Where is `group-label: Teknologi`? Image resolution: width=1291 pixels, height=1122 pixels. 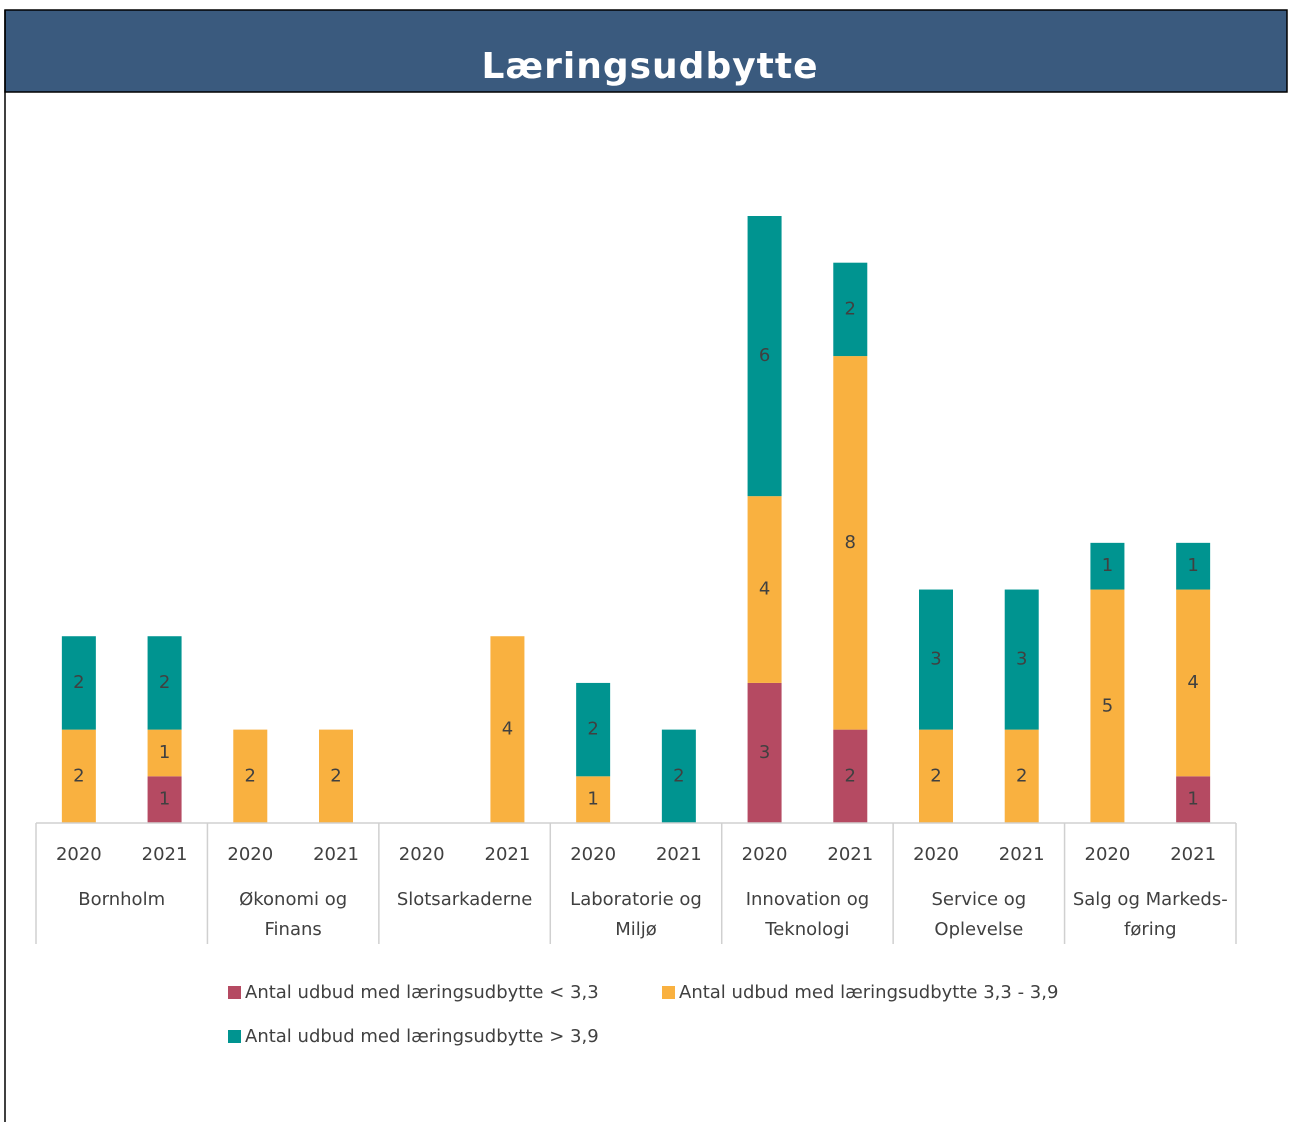 group-label: Teknologi is located at coordinates (806, 929).